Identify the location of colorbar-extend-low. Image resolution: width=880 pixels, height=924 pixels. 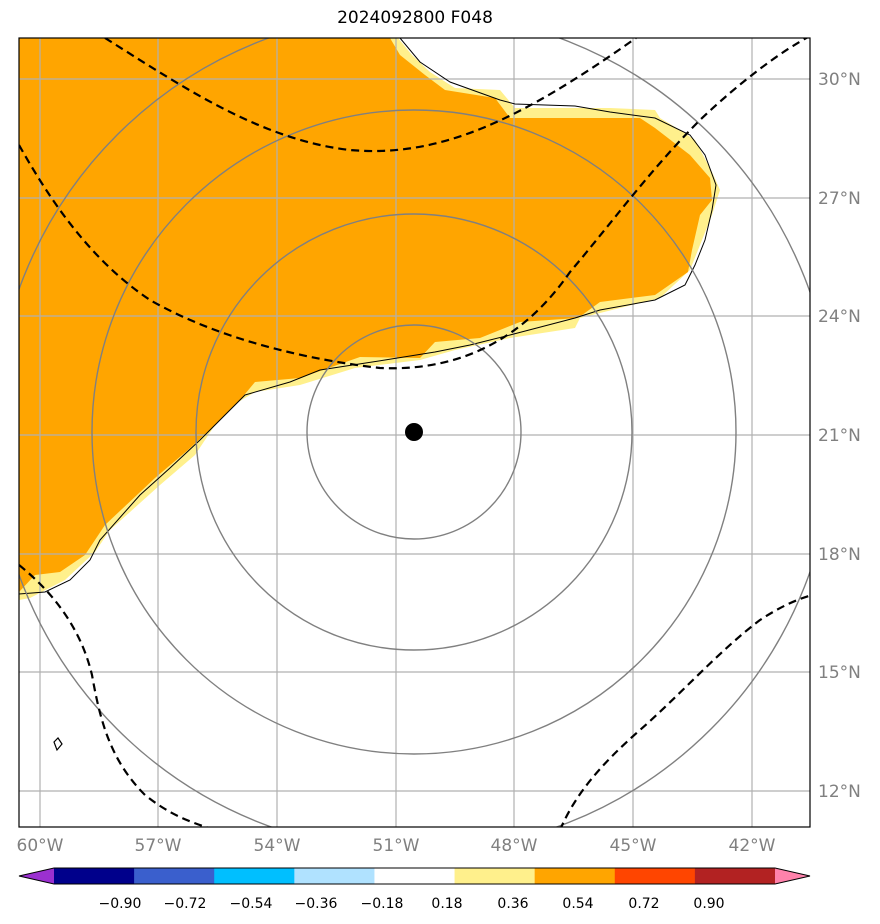
(36, 876).